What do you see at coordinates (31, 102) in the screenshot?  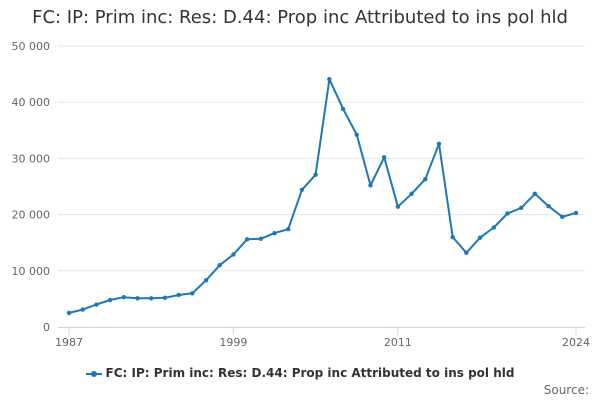 I see `y-tick-label: 40 000` at bounding box center [31, 102].